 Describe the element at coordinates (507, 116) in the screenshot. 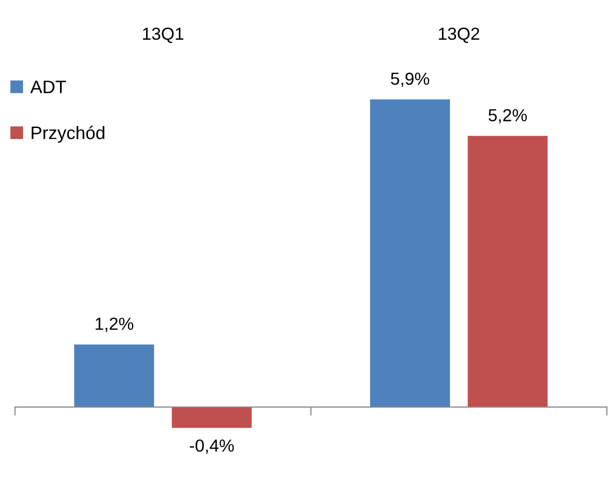

I see `data-label: 5,2%` at that location.